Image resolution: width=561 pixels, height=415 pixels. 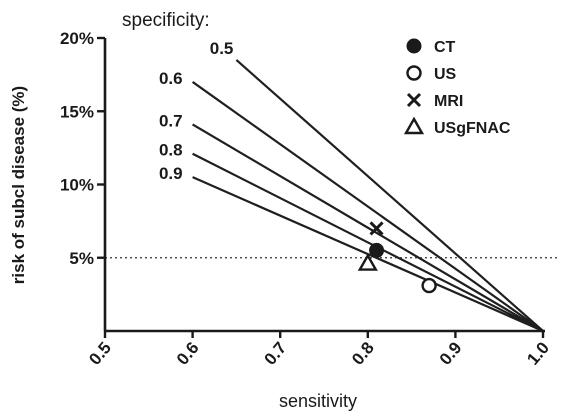 I want to click on curve-label: 0.7, so click(x=171, y=120).